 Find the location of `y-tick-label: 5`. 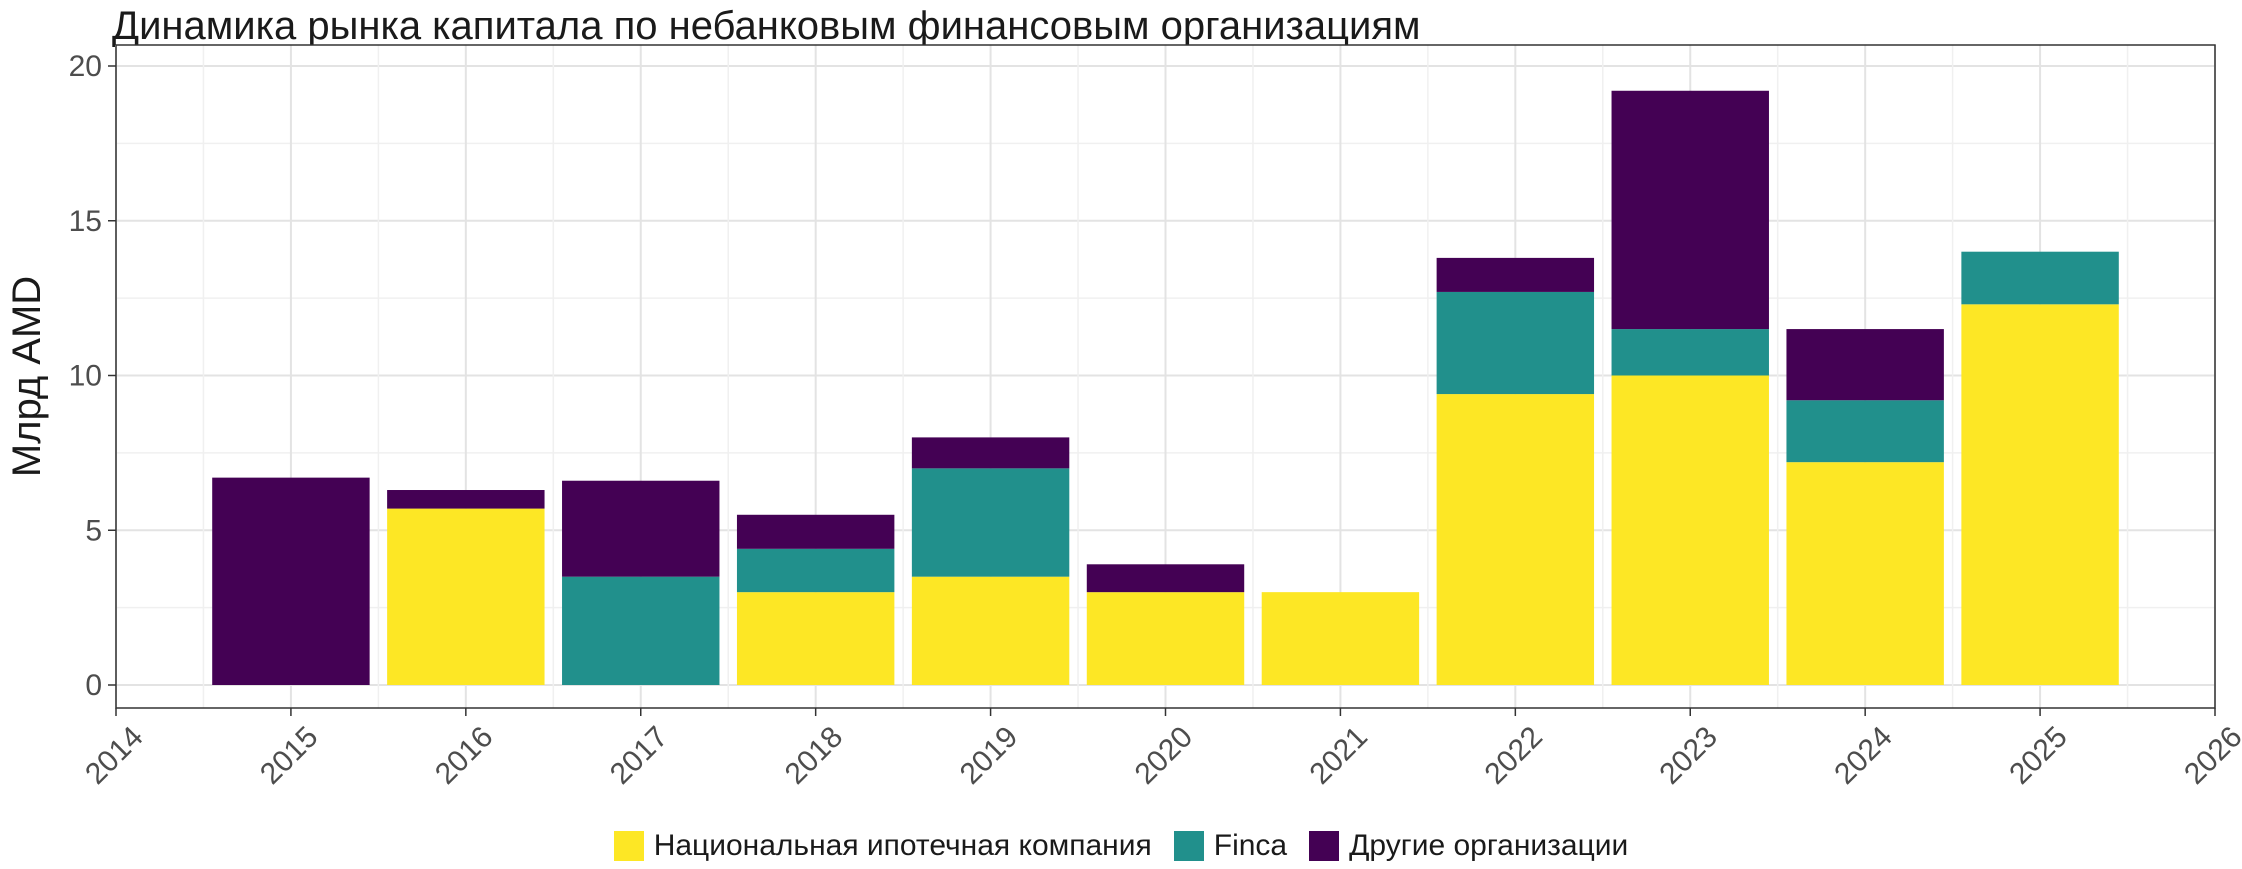

y-tick-label: 5 is located at coordinates (93, 530).